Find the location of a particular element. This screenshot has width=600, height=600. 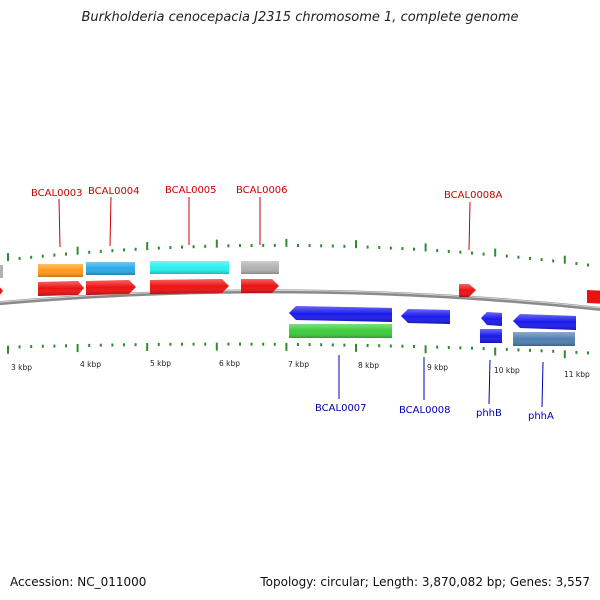

backbone-arc is located at coordinates (300, 300).